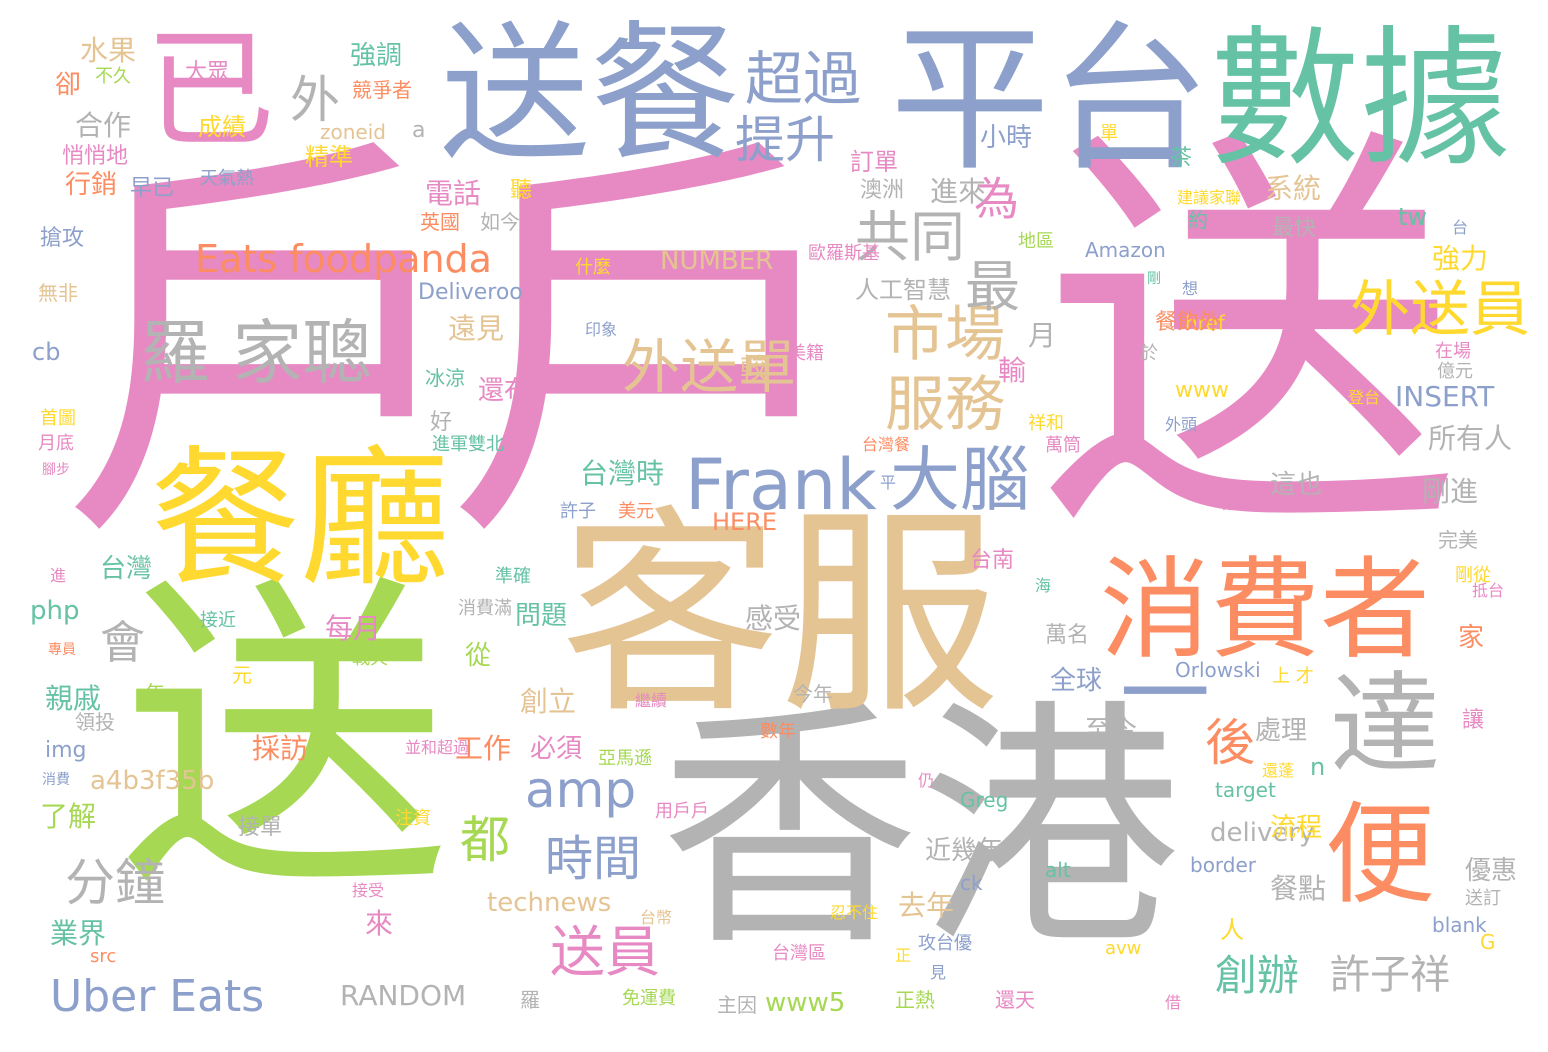  Describe the element at coordinates (590, 95) in the screenshot. I see `word-6: 送餐` at that location.